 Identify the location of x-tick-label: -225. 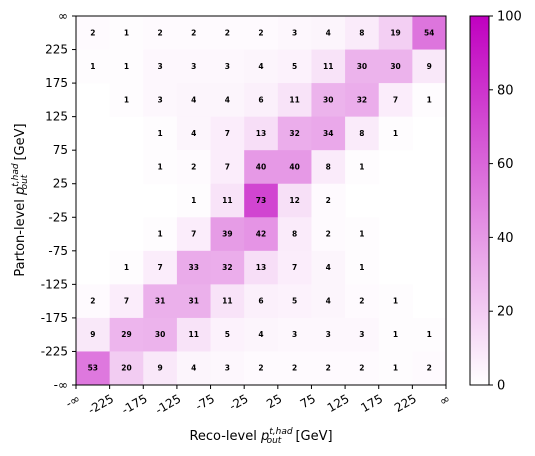
(101, 404).